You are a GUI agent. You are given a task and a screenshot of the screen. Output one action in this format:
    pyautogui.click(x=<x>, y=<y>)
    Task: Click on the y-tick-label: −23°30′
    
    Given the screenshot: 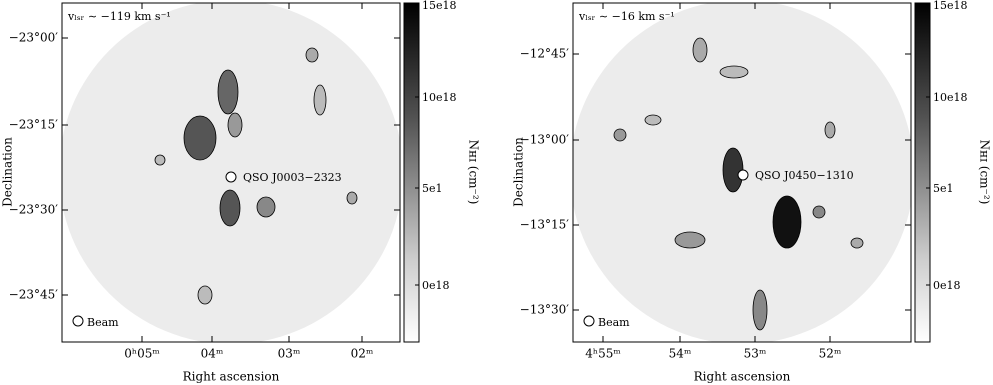 What is the action you would take?
    pyautogui.click(x=34, y=210)
    